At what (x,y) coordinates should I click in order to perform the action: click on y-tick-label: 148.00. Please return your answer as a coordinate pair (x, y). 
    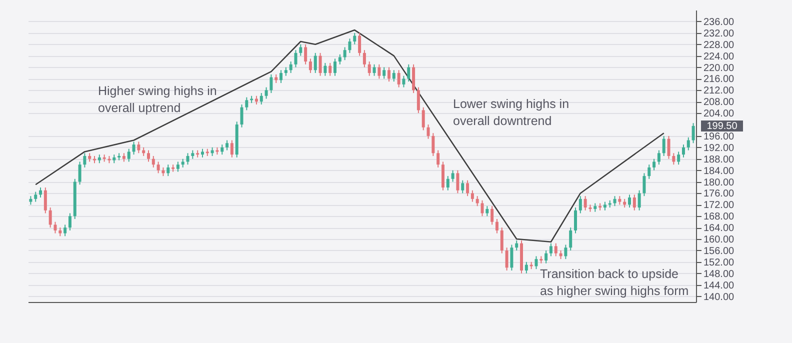
    Looking at the image, I should click on (719, 274).